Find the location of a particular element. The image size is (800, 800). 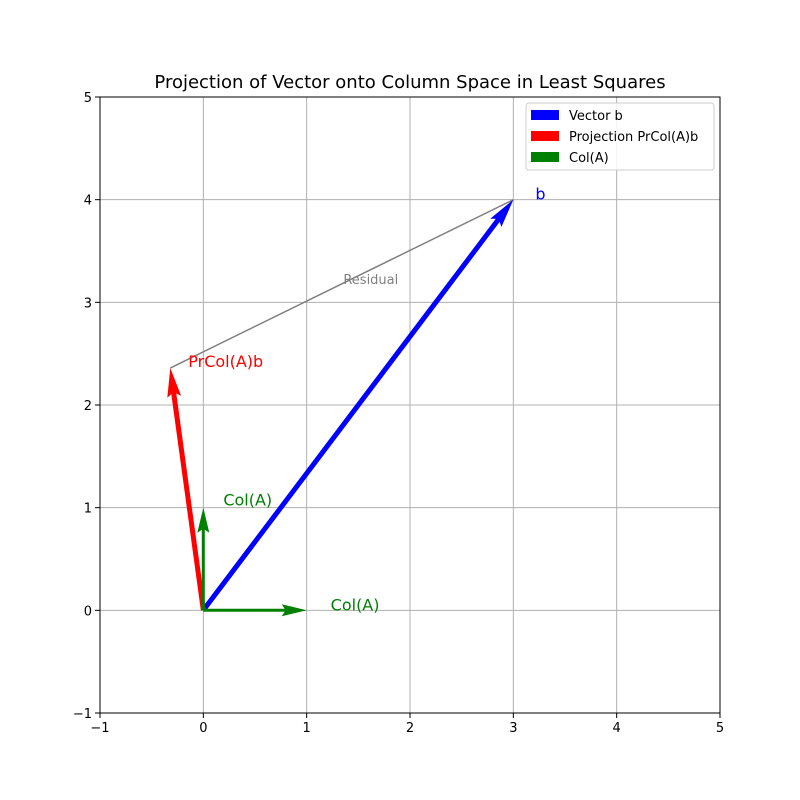

legend-box is located at coordinates (620, 136).